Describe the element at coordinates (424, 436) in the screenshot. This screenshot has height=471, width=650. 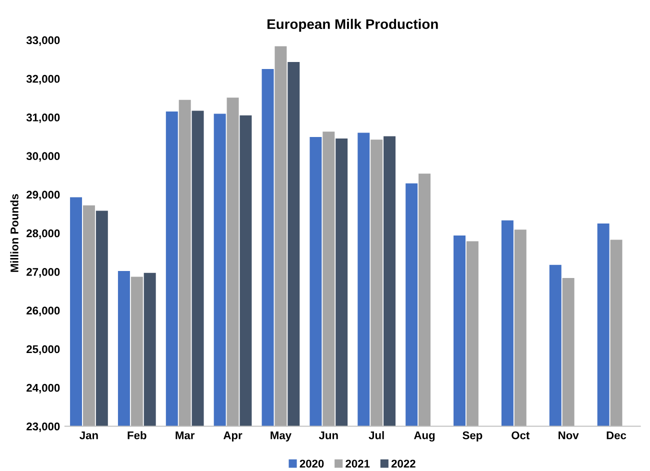
I see `x-tick-label: Aug` at that location.